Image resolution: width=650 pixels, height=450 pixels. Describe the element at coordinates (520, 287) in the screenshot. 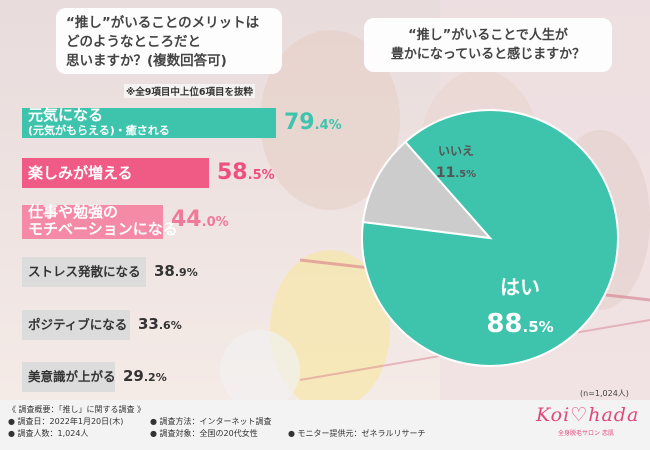

I see `pie-label: はい` at that location.